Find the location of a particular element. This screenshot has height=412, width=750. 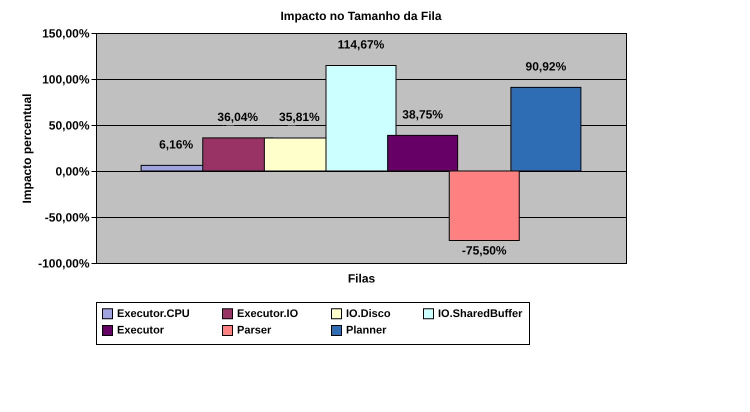

y-axis-title: Impacto percentual is located at coordinates (27, 148).